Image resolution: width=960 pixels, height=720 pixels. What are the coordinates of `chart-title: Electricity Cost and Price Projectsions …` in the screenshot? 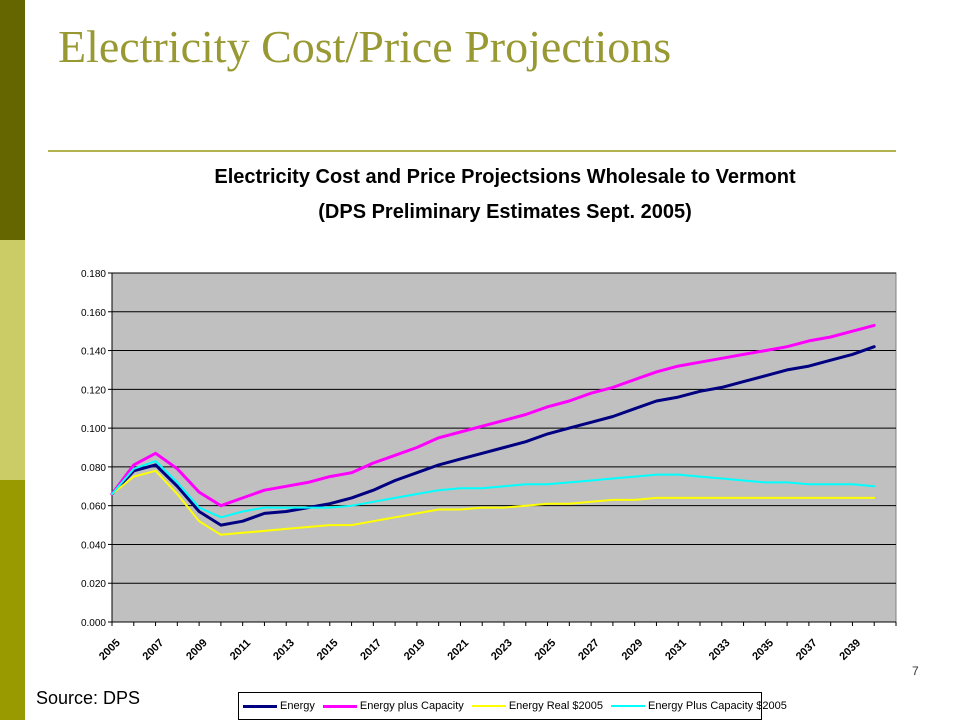 It's located at (505, 177).